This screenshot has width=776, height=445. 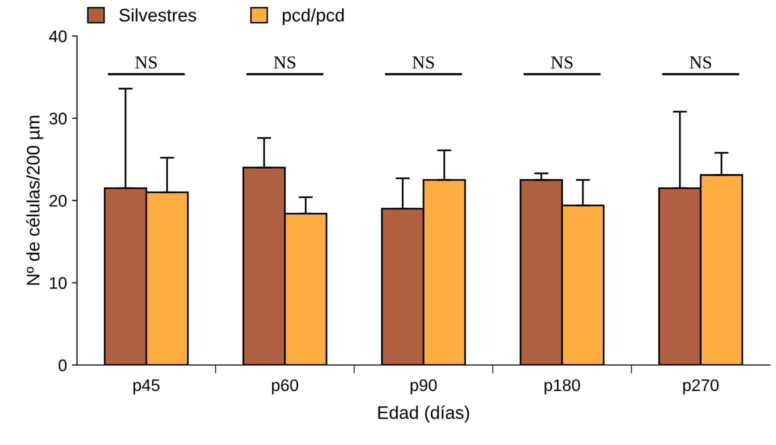 I want to click on y-tick-label: 20, so click(x=58, y=200).